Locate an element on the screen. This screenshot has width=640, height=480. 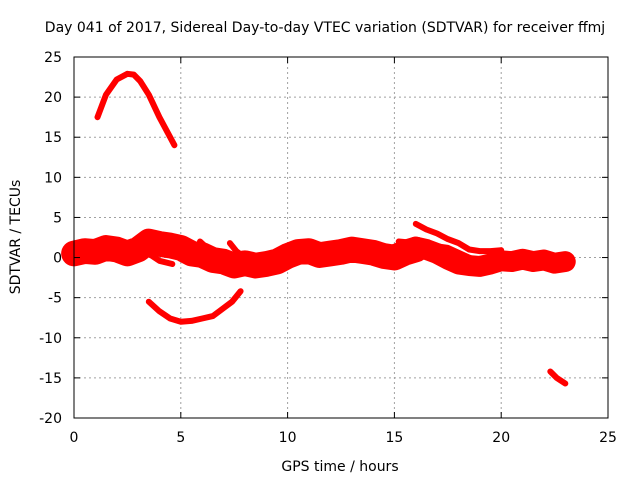
series-band-main is located at coordinates (245, 253).